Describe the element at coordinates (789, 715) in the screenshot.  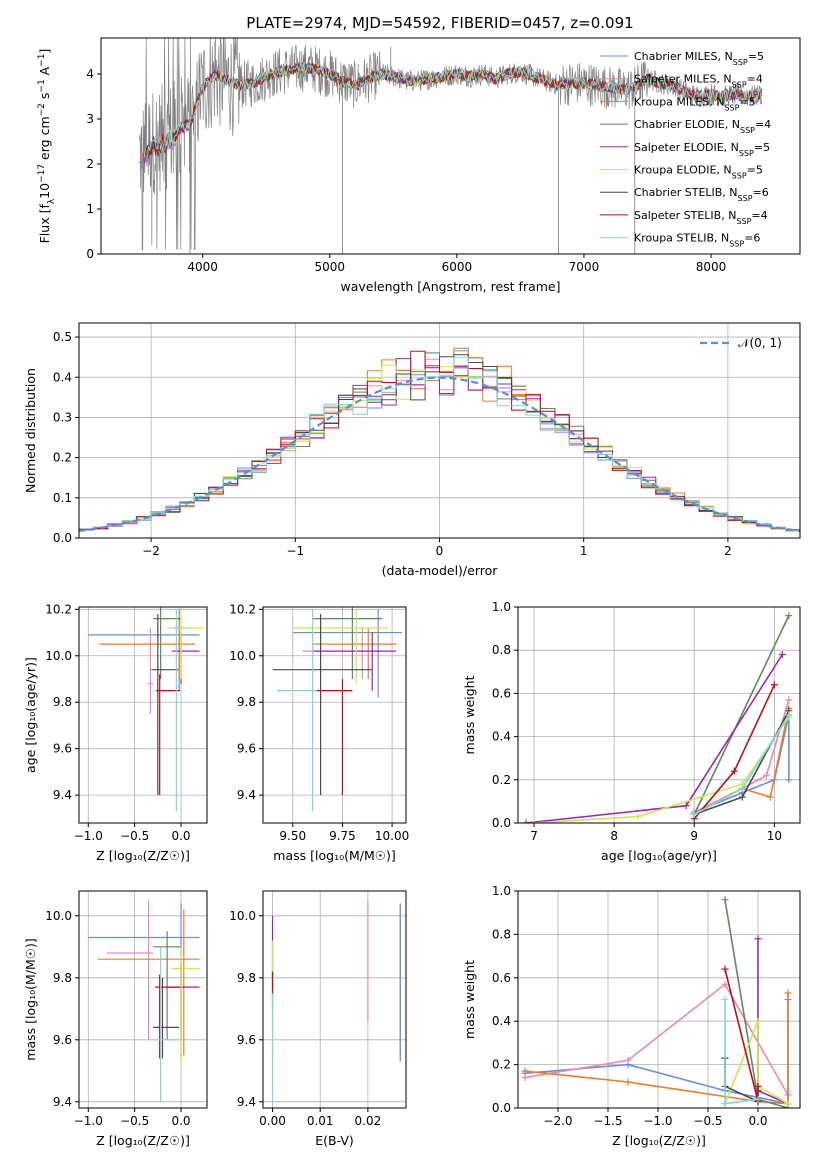
I see `marker-kroupa-stelib` at that location.